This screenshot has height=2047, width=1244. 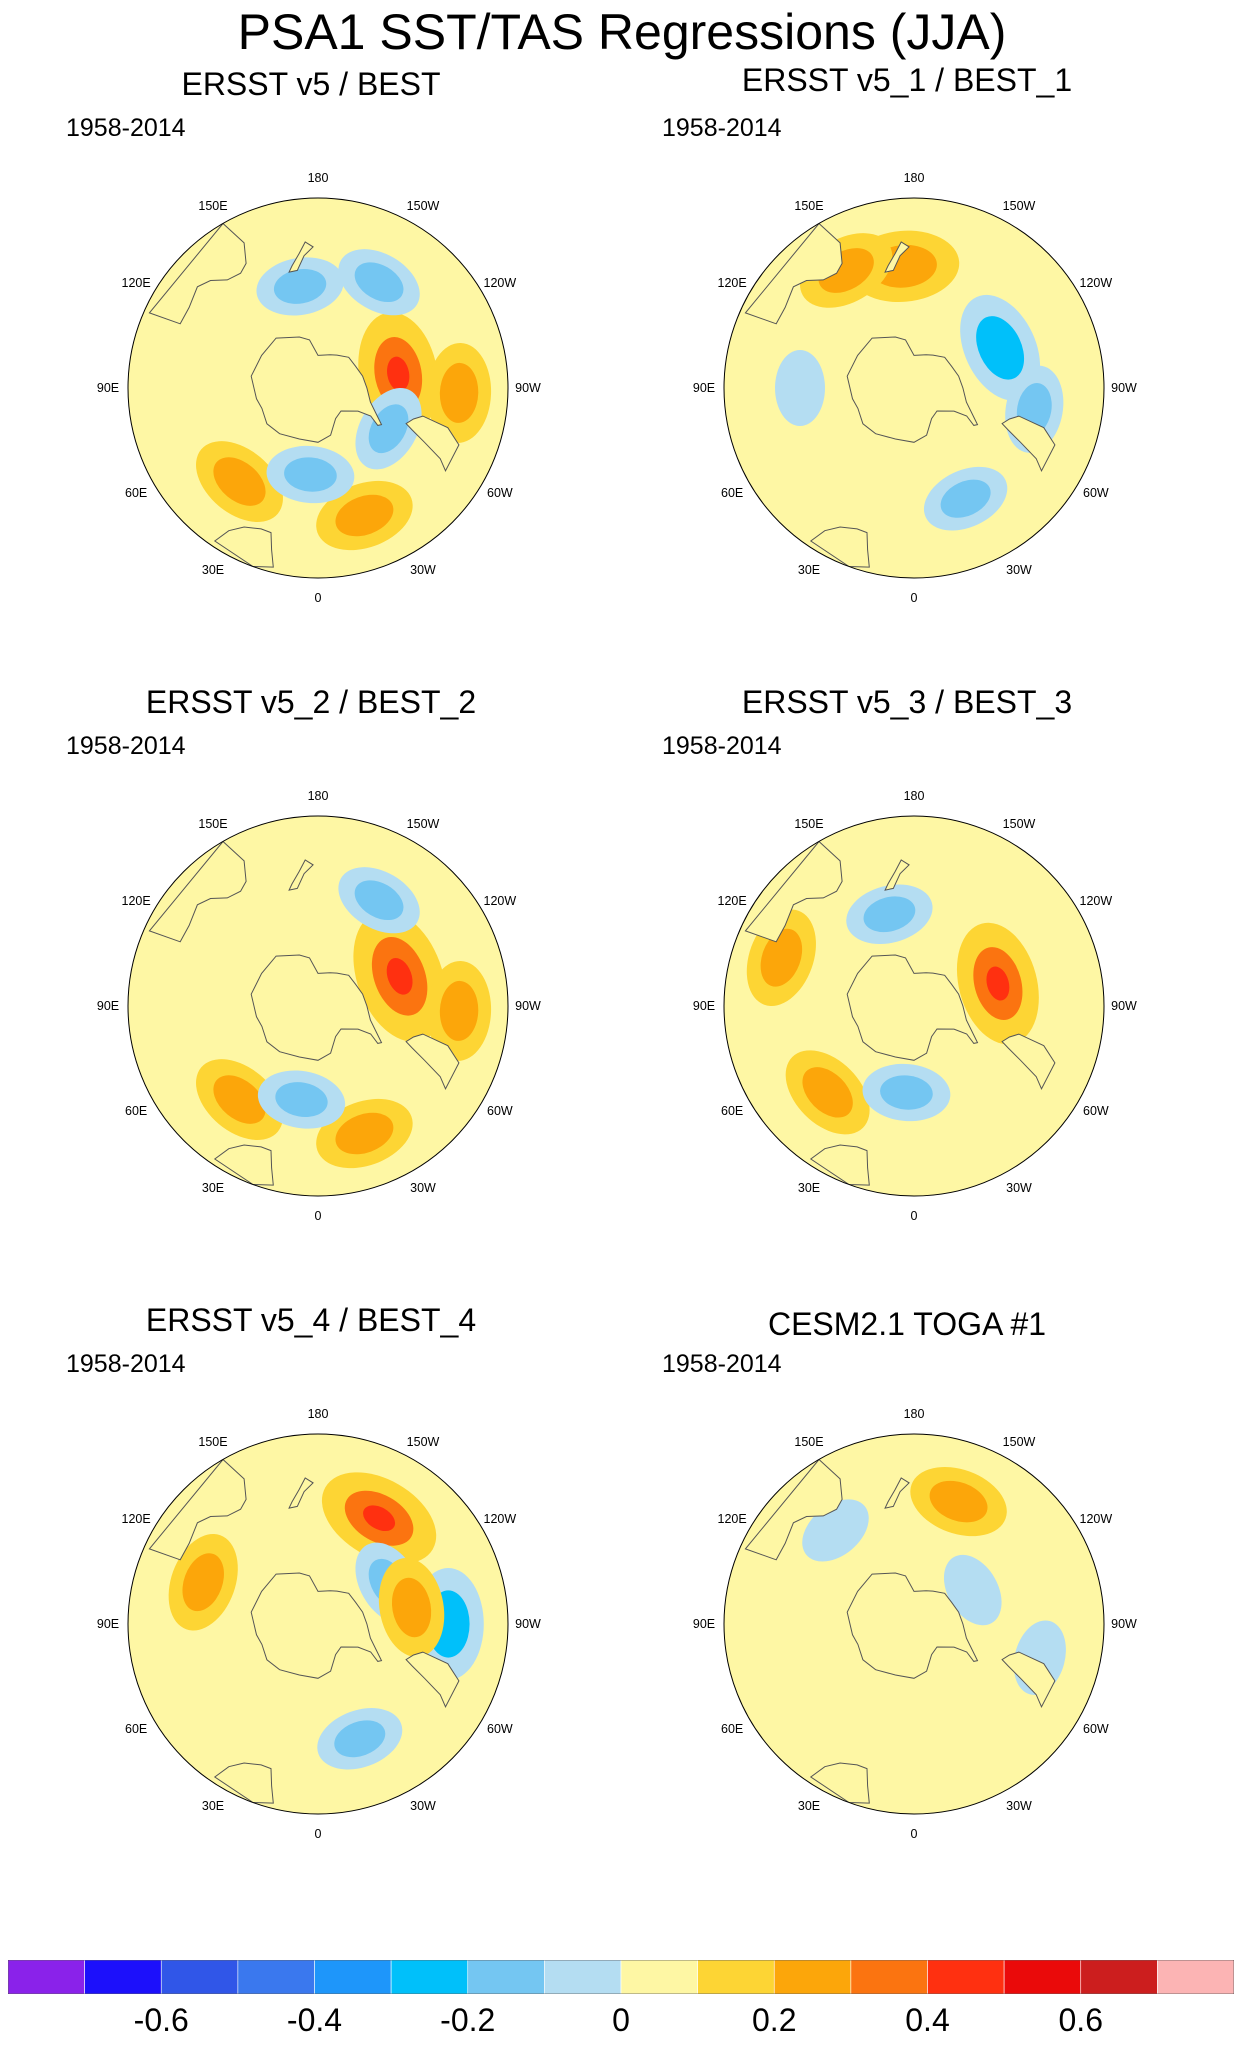 I want to click on colorbar-tick-label: 0.4, so click(x=927, y=2020).